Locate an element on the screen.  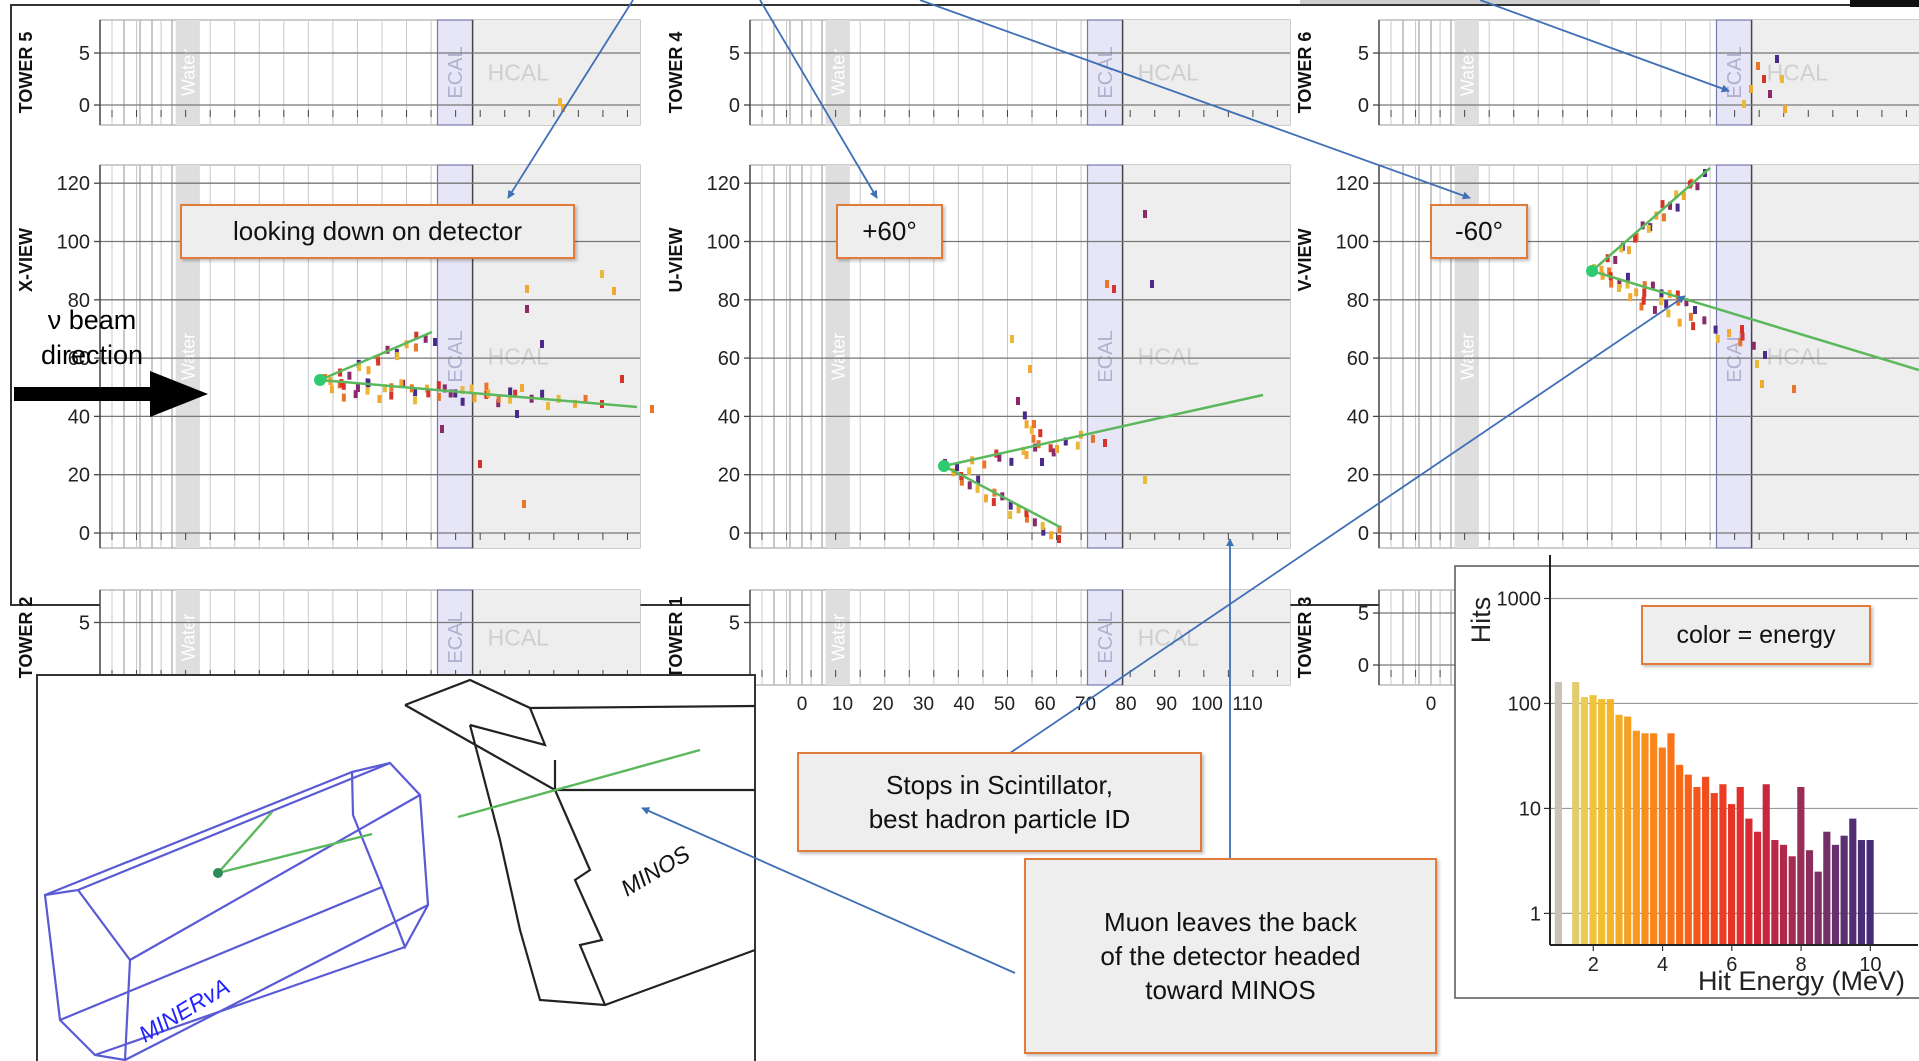
top-center-gray-strip is located at coordinates (1450, 2).